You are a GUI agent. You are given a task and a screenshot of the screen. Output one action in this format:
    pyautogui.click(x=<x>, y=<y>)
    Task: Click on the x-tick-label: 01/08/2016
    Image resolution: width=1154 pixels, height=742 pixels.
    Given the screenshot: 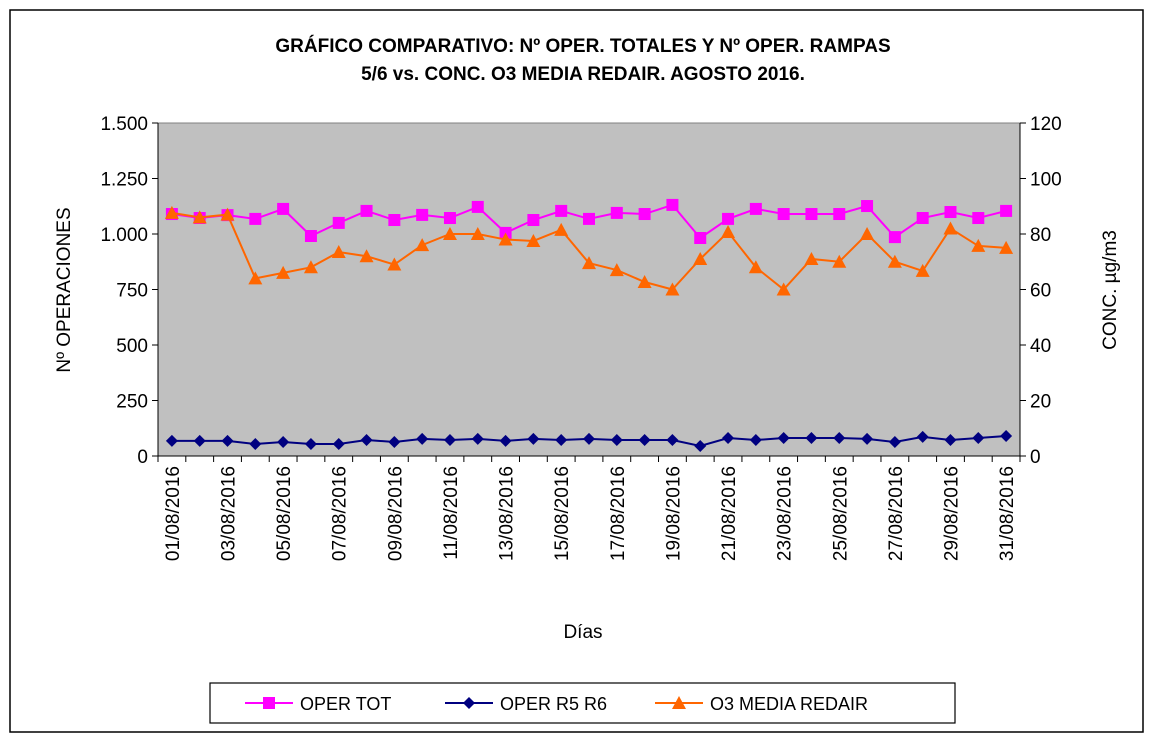 What is the action you would take?
    pyautogui.click(x=173, y=513)
    